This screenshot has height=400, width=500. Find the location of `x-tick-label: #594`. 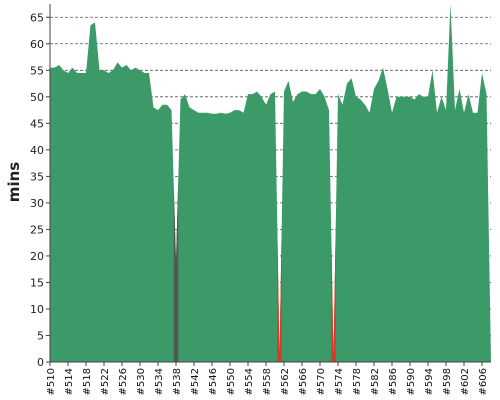

x-tick-label: #594 is located at coordinates (429, 381).